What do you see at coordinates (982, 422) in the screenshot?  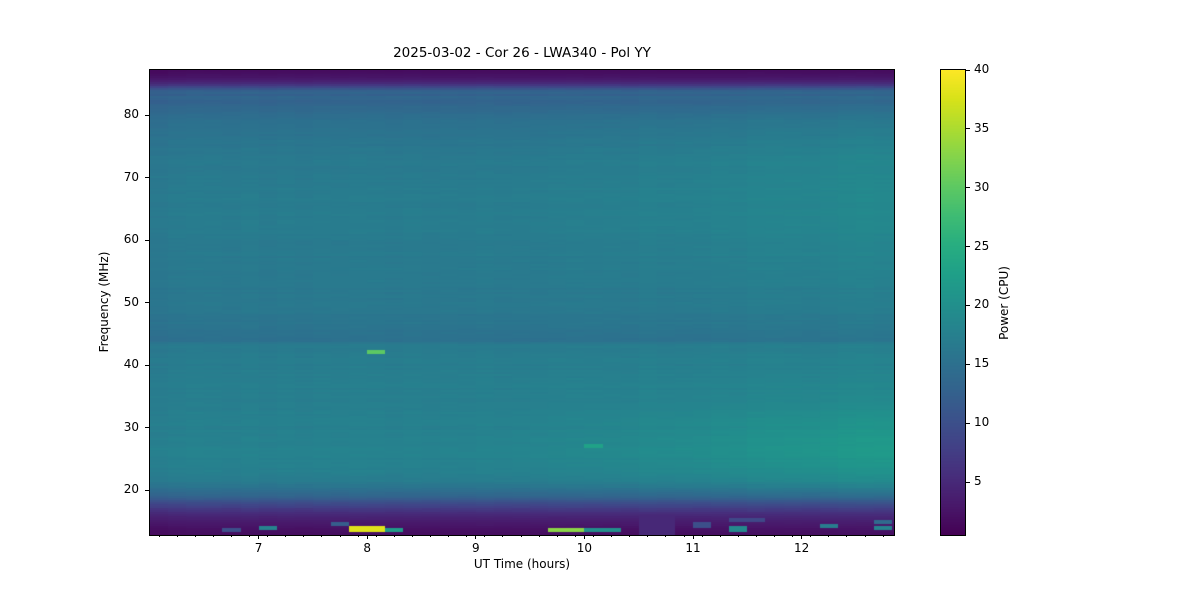 I see `colorbar-tick-label: 10` at bounding box center [982, 422].